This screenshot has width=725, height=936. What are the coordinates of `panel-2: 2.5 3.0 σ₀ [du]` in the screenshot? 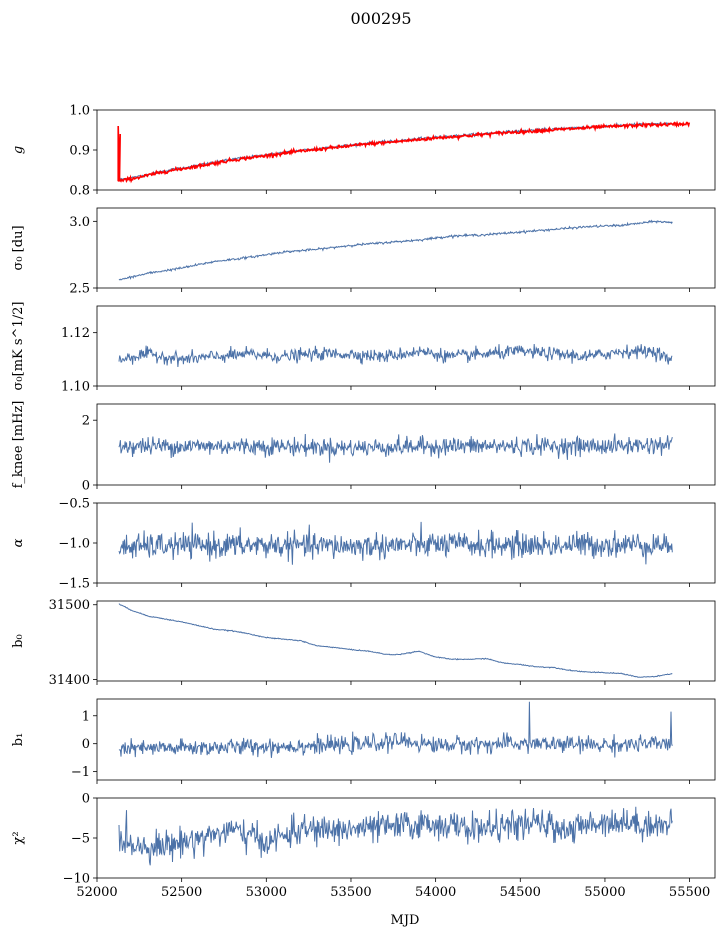 It's located at (363, 252).